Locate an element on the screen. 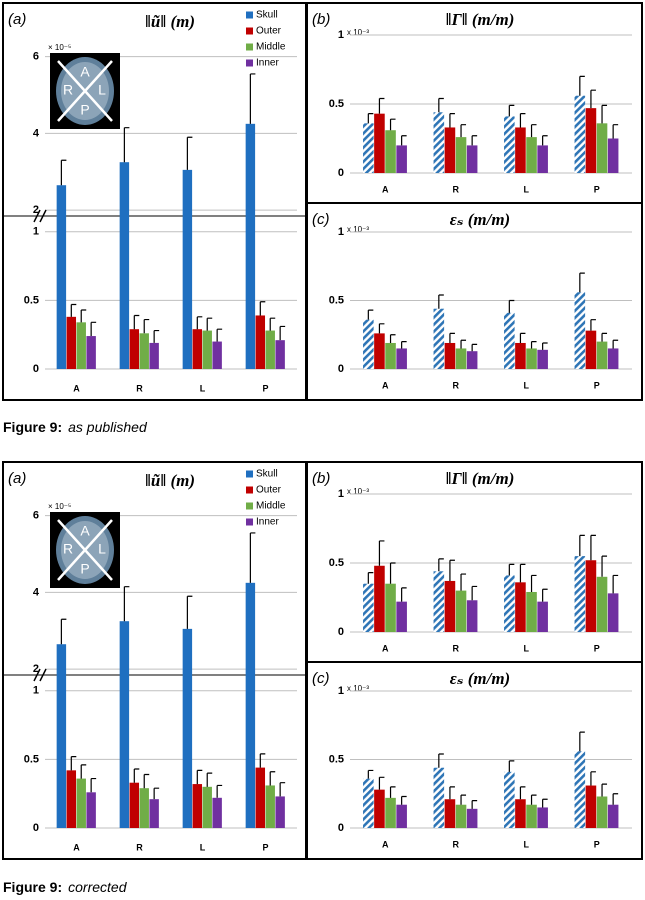  y-tick-label: 2 is located at coordinates (36, 210).